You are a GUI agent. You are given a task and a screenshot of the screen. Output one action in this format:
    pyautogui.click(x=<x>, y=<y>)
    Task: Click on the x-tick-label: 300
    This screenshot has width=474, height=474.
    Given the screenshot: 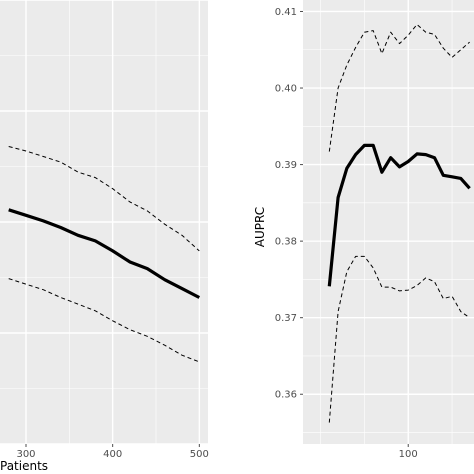 What is the action you would take?
    pyautogui.click(x=25, y=454)
    